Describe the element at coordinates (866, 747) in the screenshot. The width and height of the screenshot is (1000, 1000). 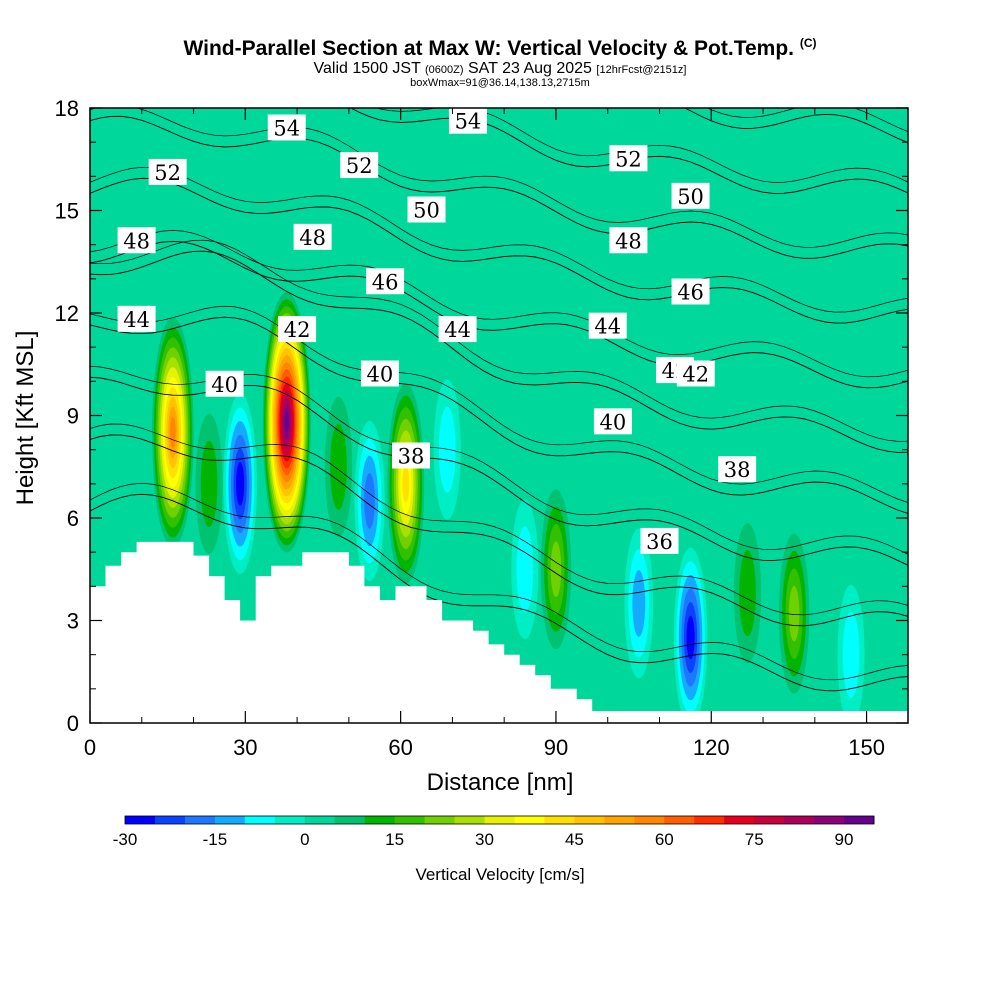
I see `x-tick-label: 150` at that location.